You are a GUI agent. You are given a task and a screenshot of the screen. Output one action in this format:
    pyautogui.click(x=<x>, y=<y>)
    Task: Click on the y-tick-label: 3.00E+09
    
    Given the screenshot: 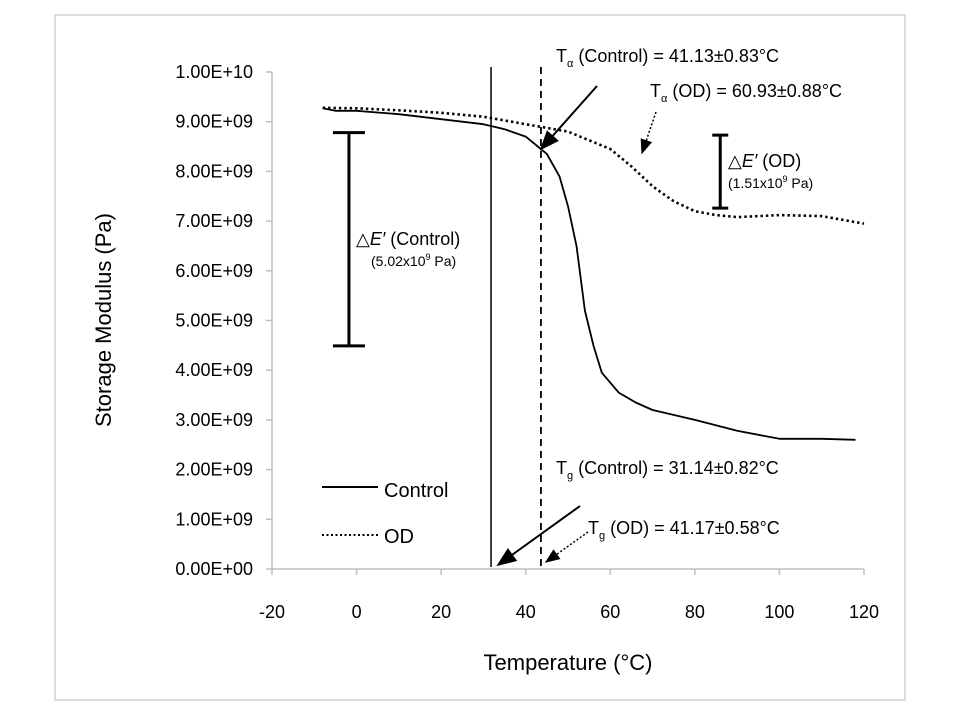 What is the action you would take?
    pyautogui.click(x=214, y=420)
    